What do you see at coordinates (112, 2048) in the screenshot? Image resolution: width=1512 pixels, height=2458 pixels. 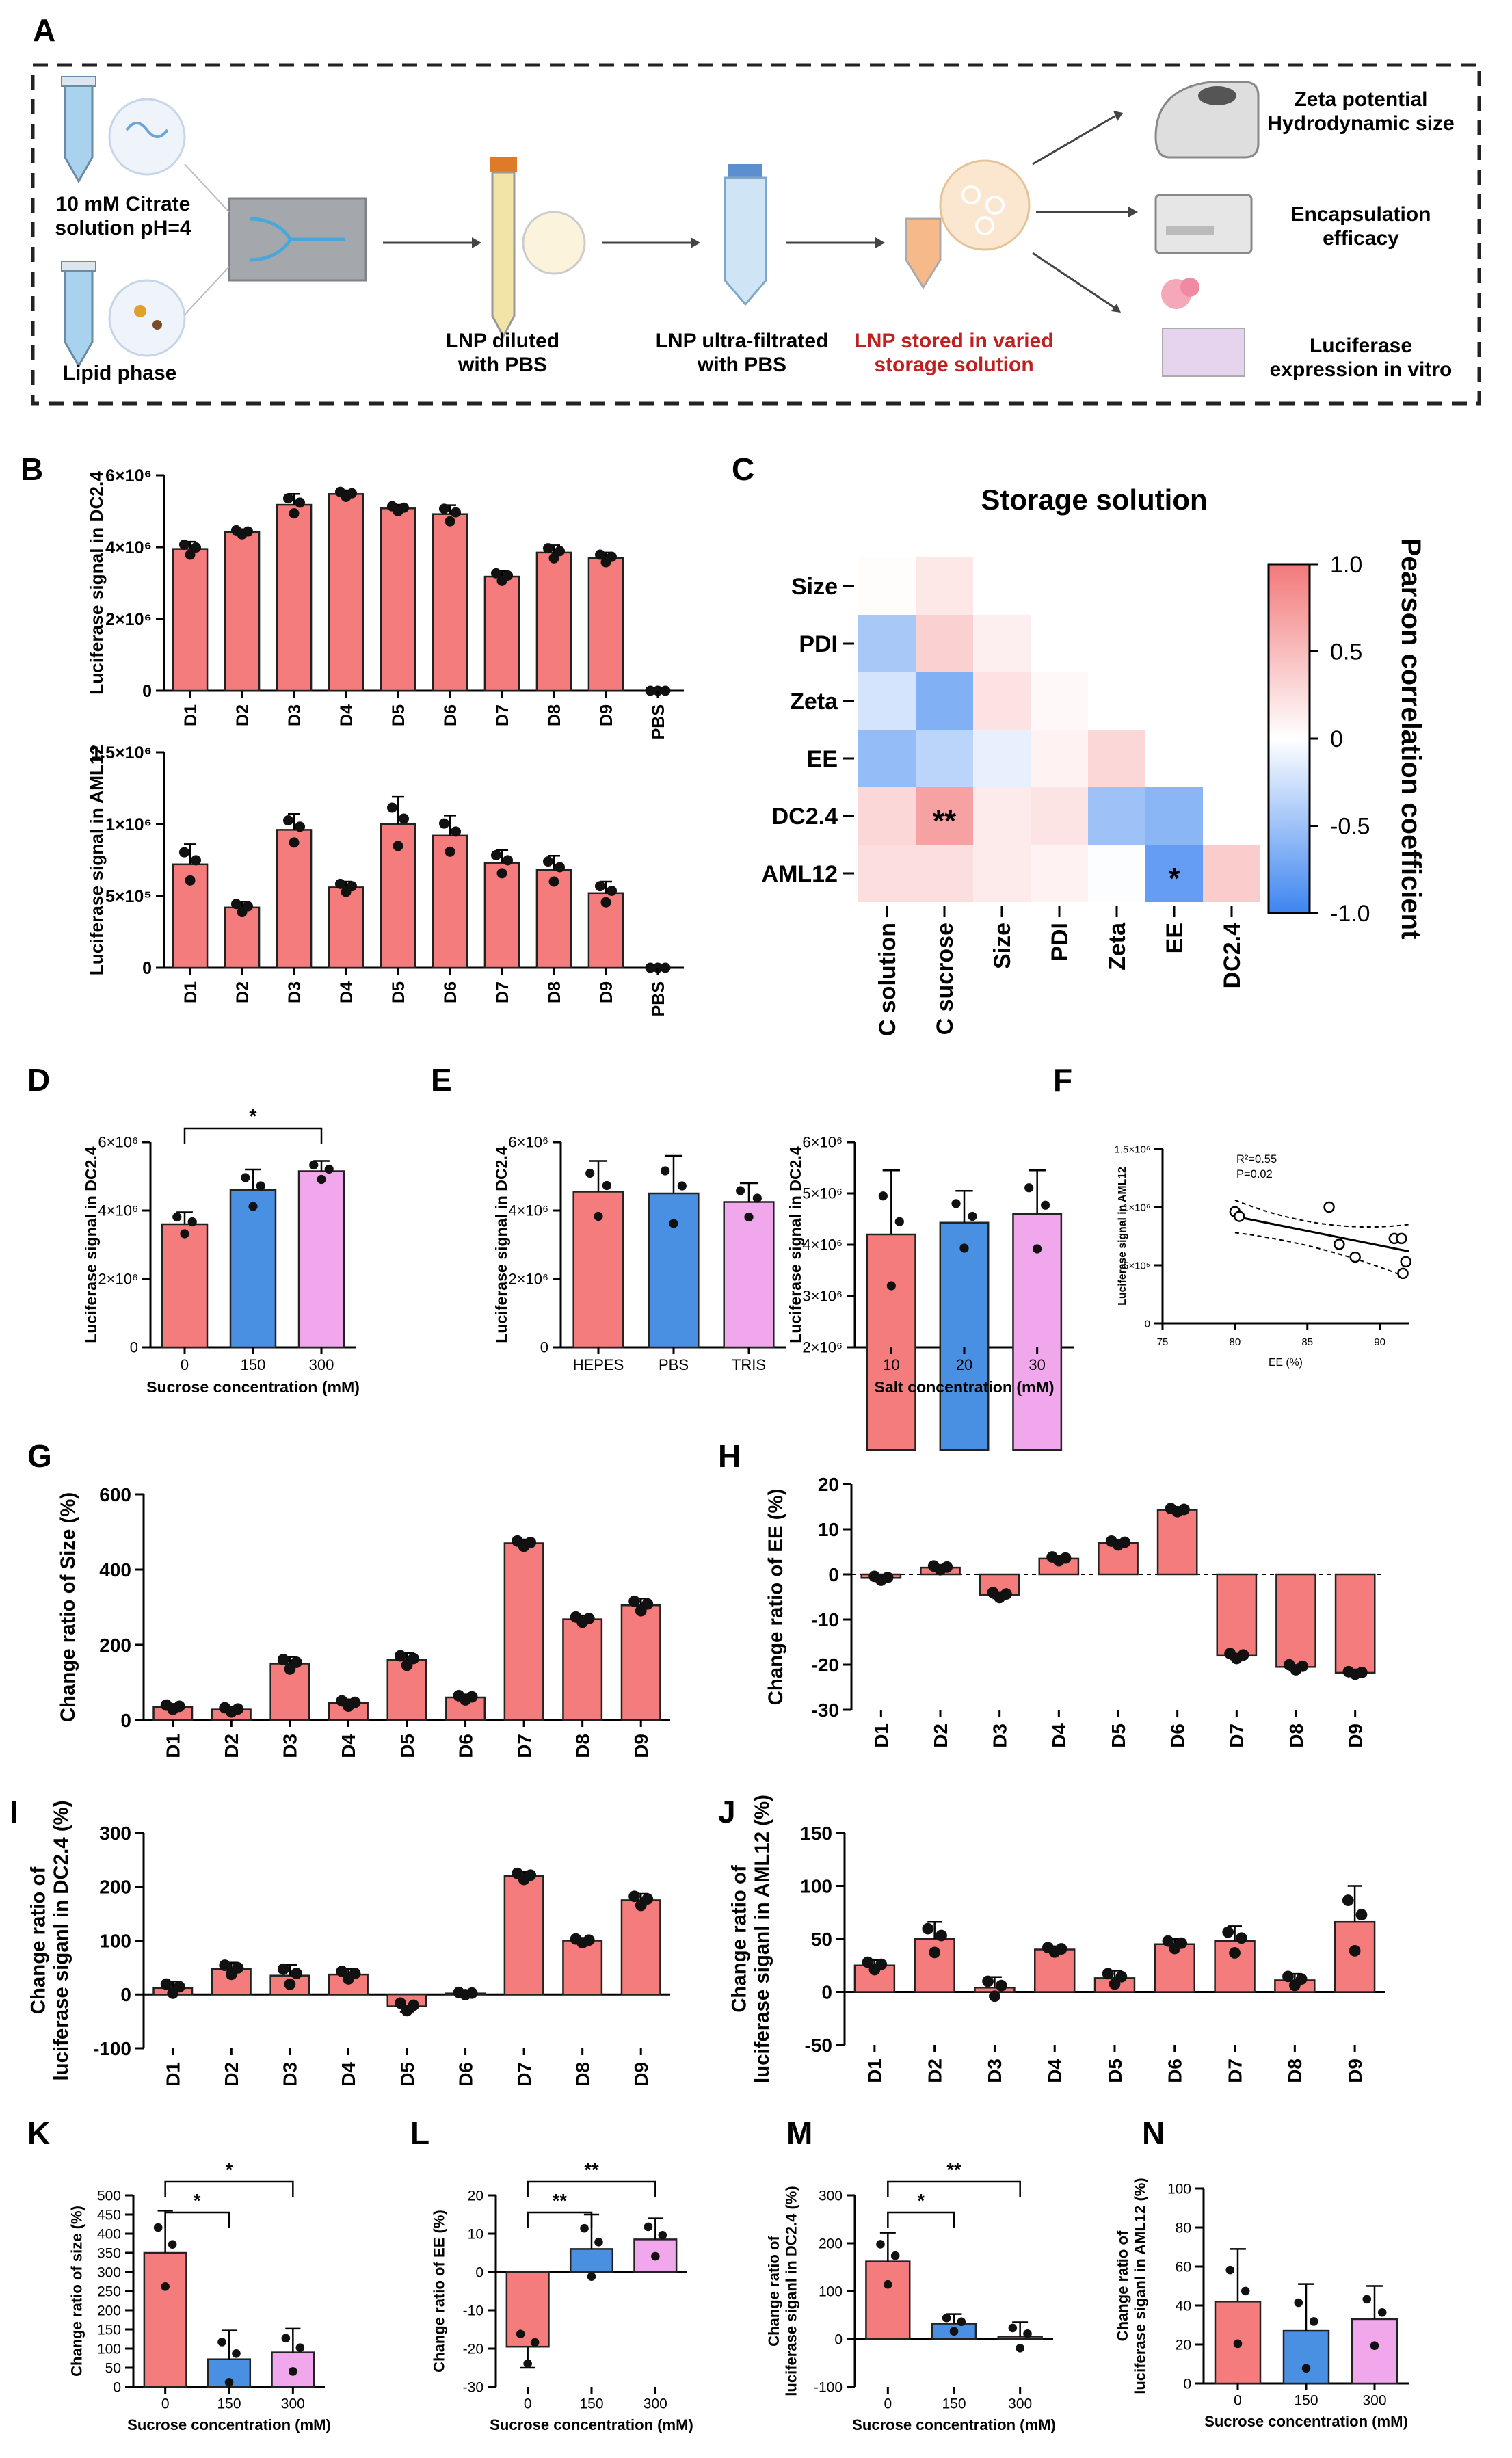 I see `y-tick-label: -100` at bounding box center [112, 2048].